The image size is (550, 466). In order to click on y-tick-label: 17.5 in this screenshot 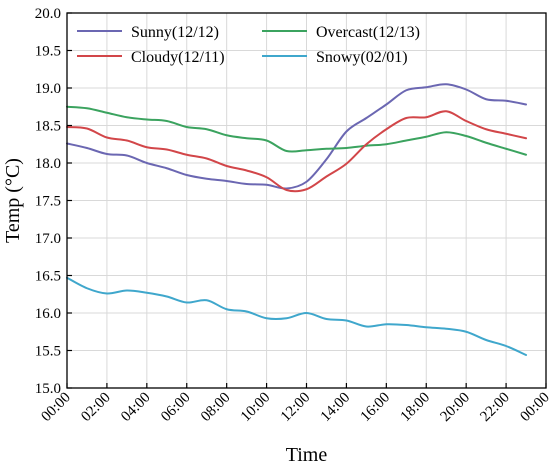, I will do `click(48, 202)`.